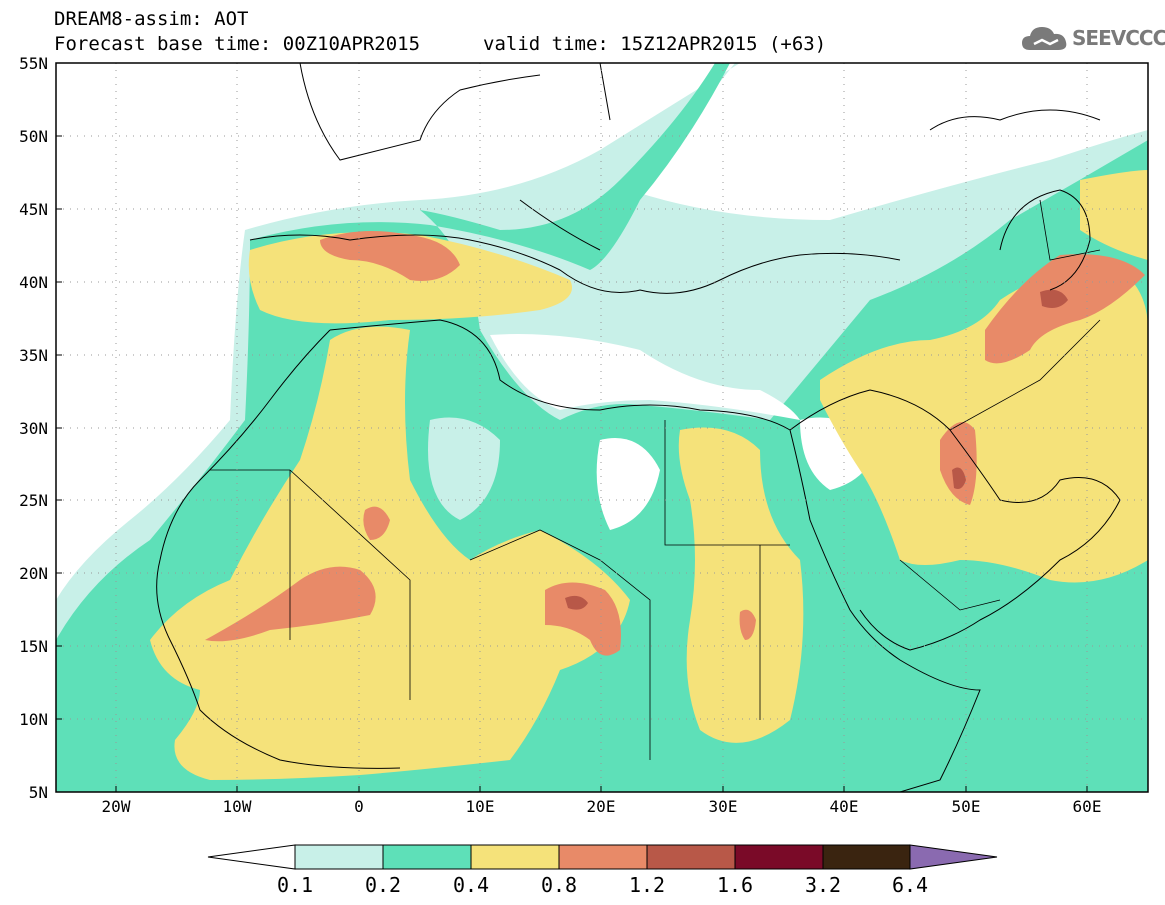 This screenshot has height=905, width=1165. What do you see at coordinates (959, 478) in the screenshot?
I see `aot-field-extreme-gulf` at bounding box center [959, 478].